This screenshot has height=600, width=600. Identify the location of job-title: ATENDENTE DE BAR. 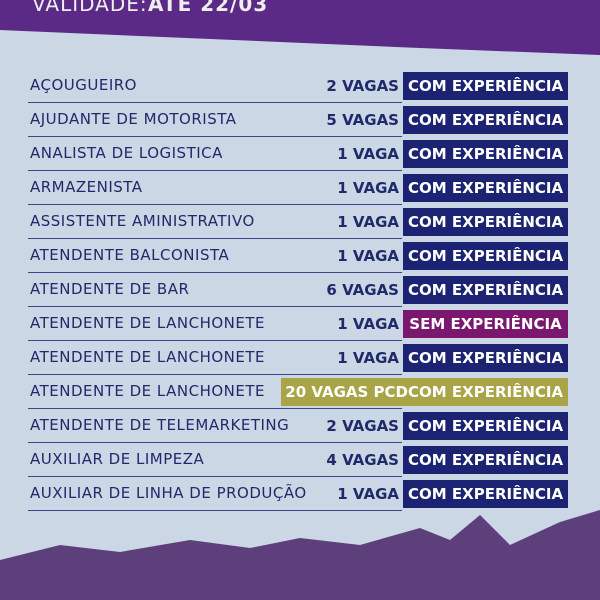
(110, 289).